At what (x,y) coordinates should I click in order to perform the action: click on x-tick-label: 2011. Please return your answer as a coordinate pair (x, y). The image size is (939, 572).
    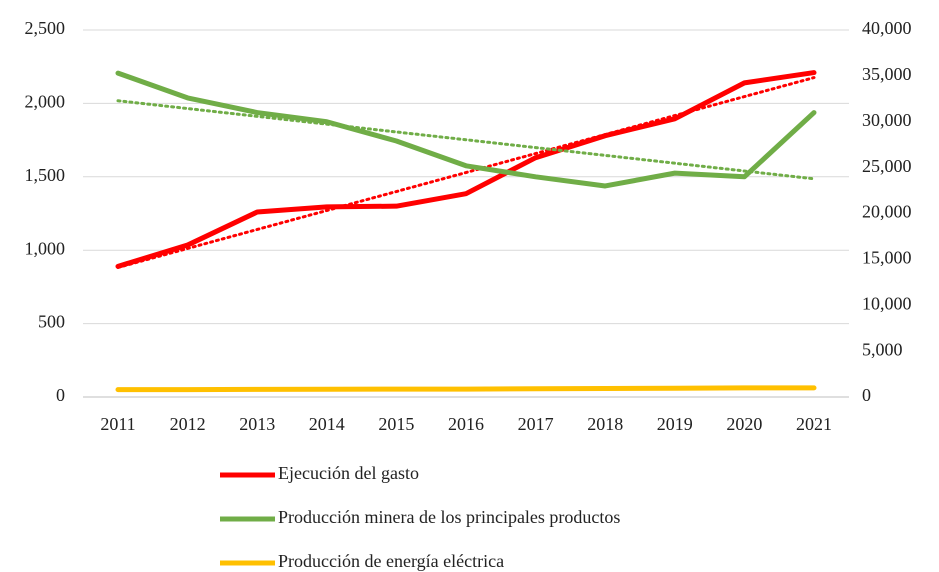
    Looking at the image, I should click on (117, 424).